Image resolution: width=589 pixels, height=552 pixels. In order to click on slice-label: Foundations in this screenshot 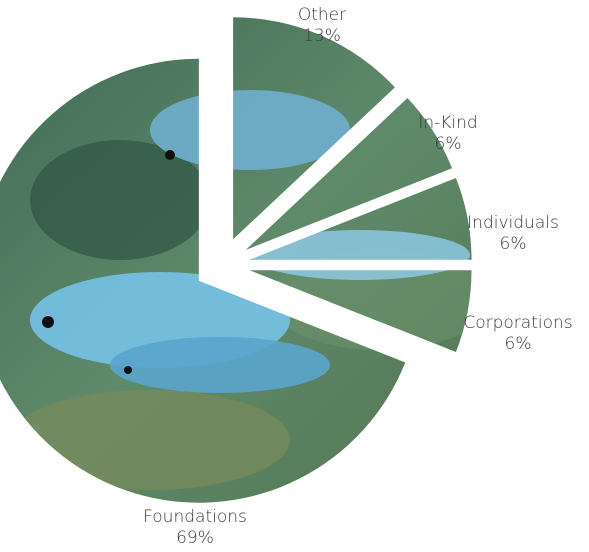, I will do `click(195, 517)`.